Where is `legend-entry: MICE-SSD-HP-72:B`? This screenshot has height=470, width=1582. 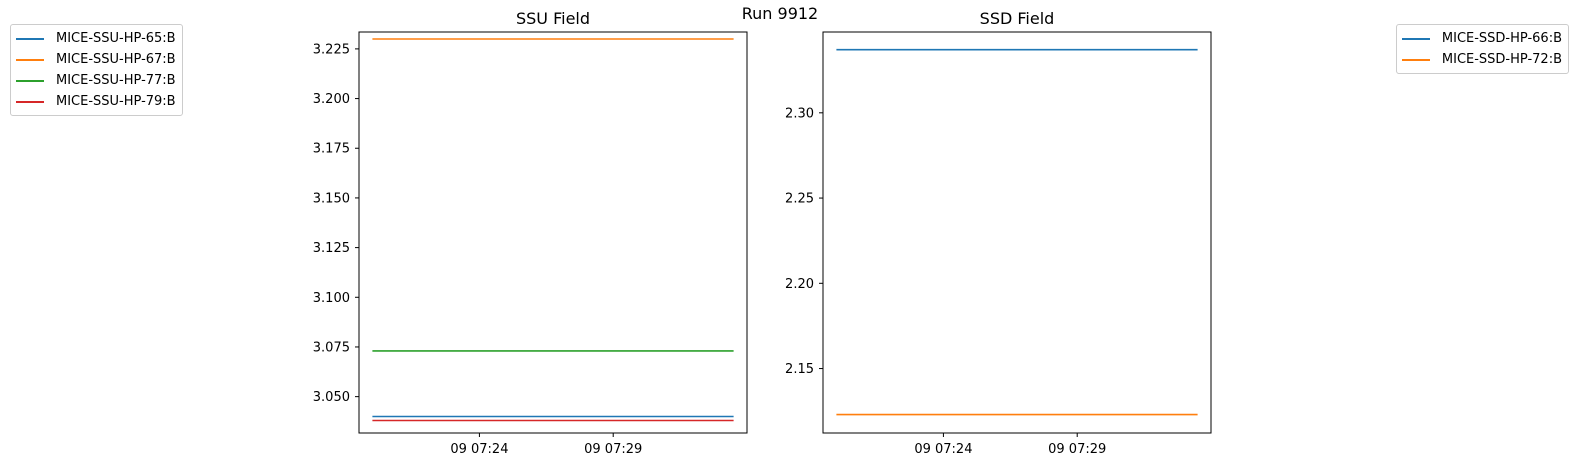 legend-entry: MICE-SSD-HP-72:B is located at coordinates (1481, 59).